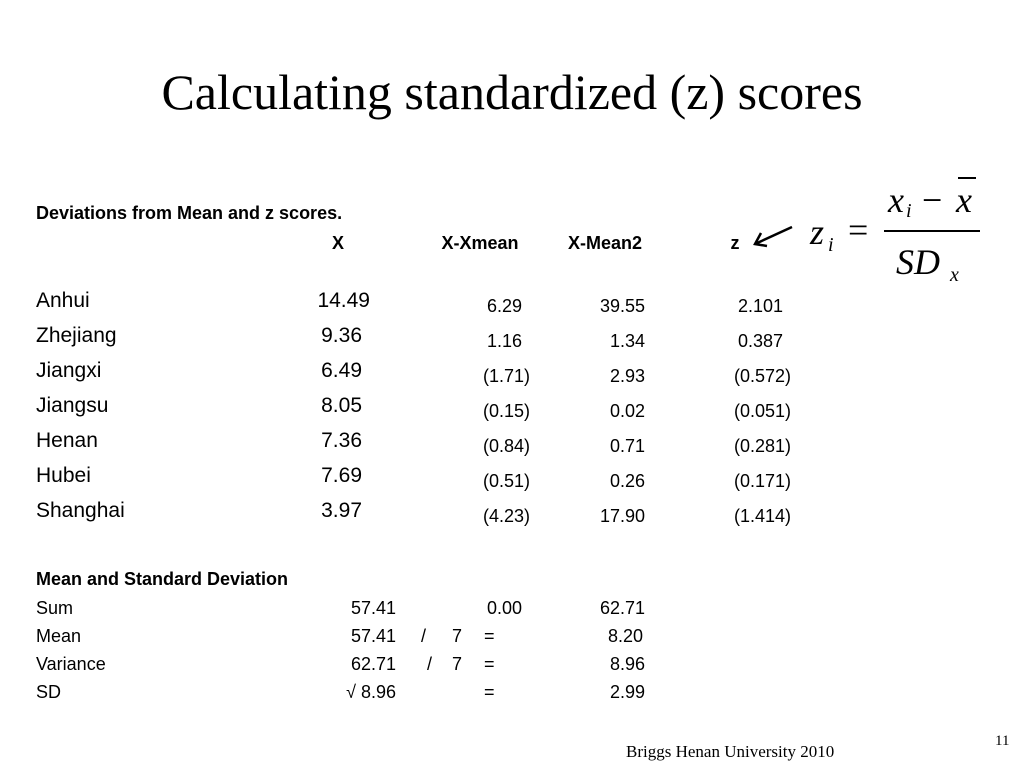 This screenshot has height=768, width=1024. What do you see at coordinates (627, 692) in the screenshot?
I see `summary-result: 2.99` at bounding box center [627, 692].